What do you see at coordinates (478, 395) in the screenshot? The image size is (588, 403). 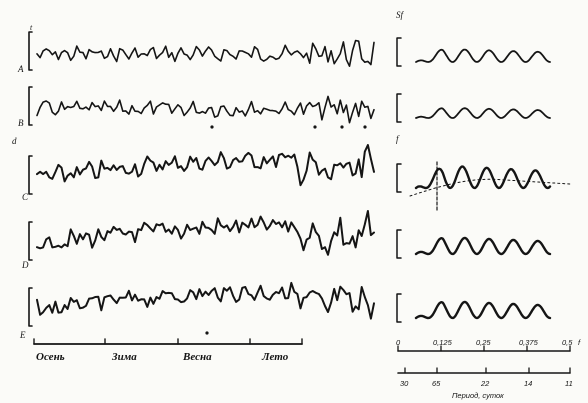 I see `period-axis-title: Период, суток` at bounding box center [478, 395].